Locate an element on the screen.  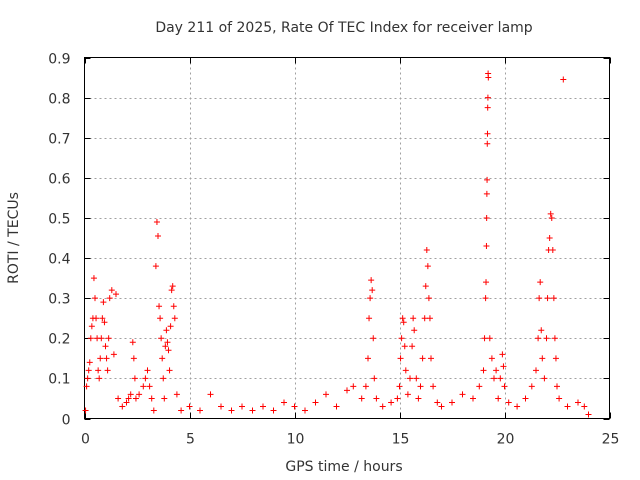
x-axis-label: GPS time / hours is located at coordinates (343, 467).